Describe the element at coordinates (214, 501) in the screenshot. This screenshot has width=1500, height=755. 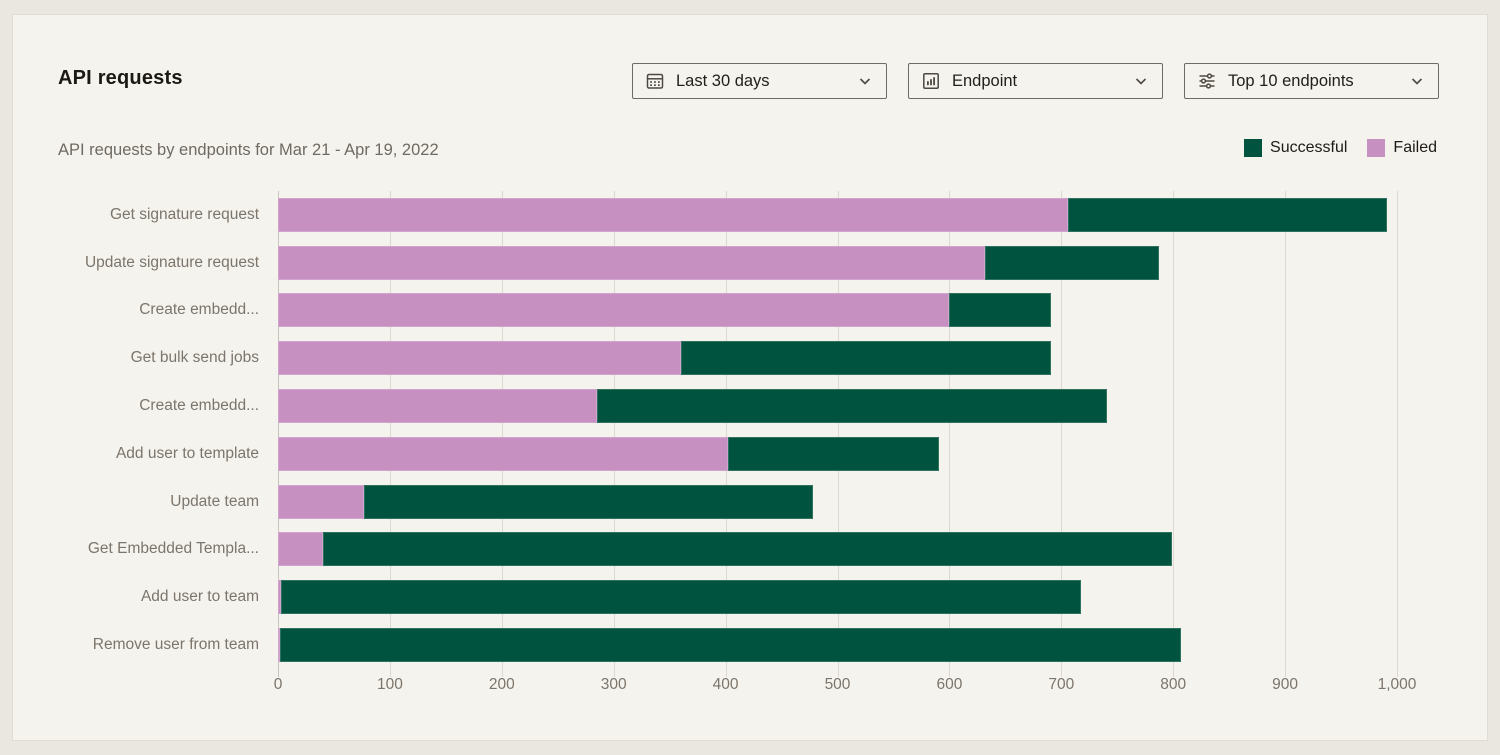
I see `y-category-label: Update team` at that location.